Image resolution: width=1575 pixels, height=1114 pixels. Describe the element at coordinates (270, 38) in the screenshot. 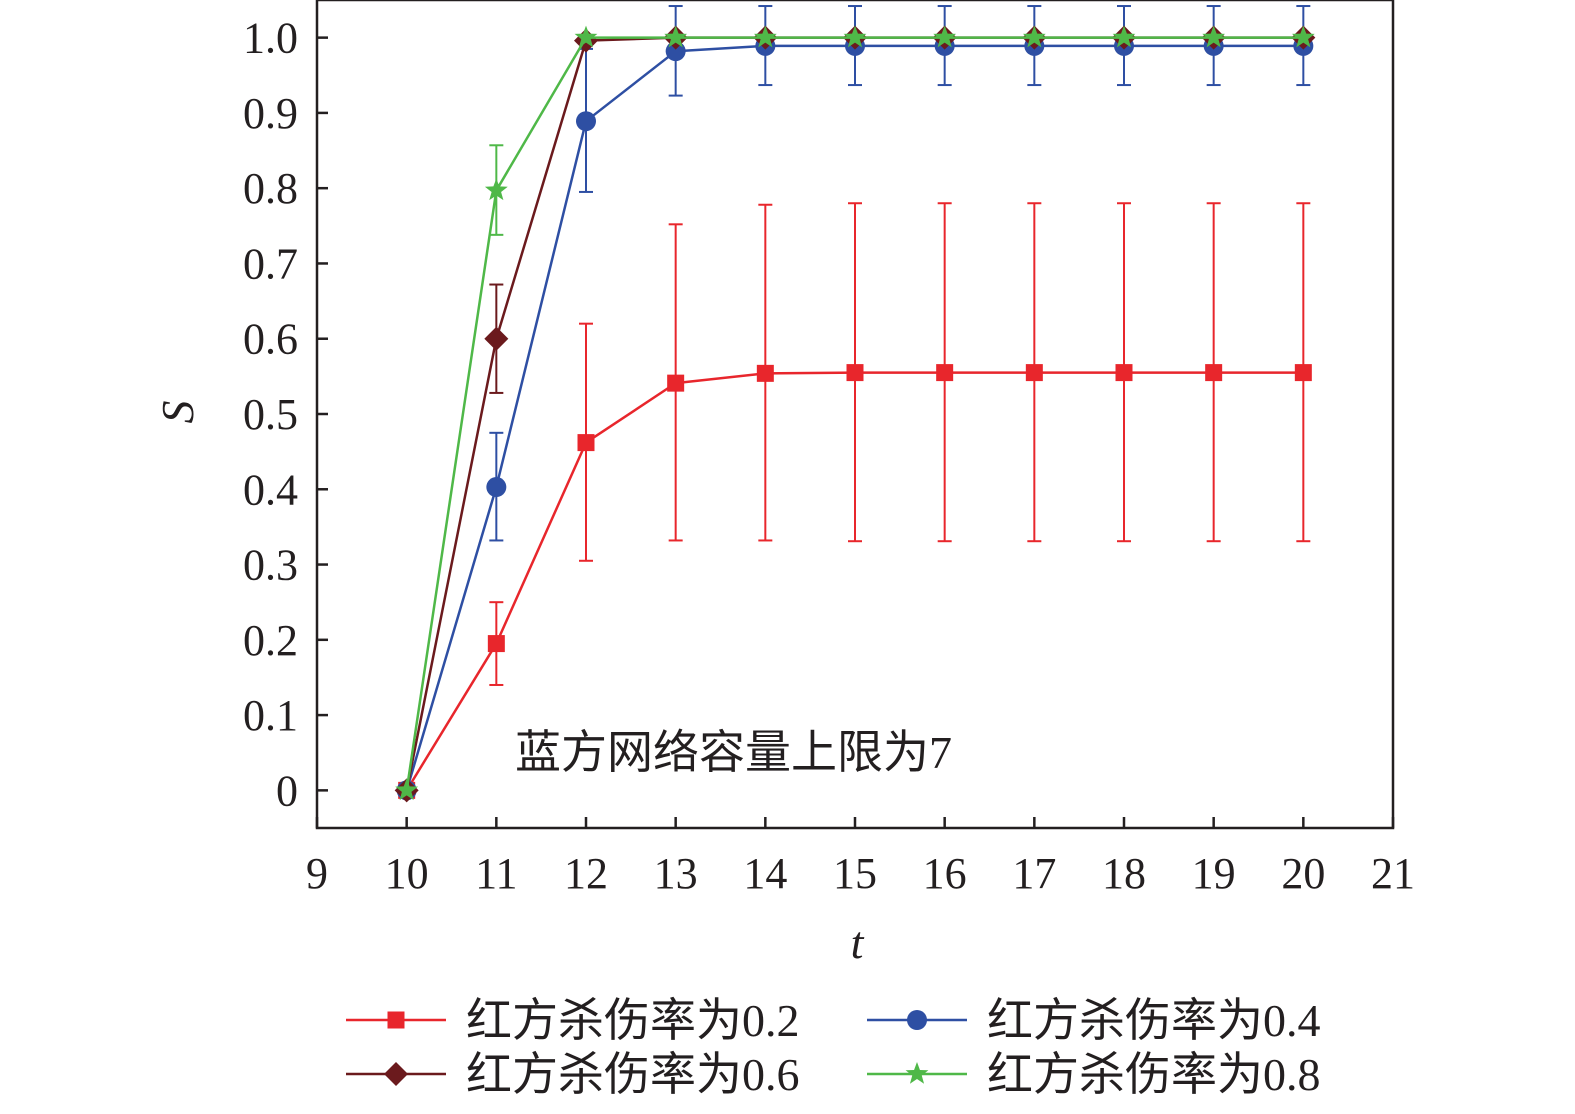

I see `y-tick-label: 1.0` at that location.